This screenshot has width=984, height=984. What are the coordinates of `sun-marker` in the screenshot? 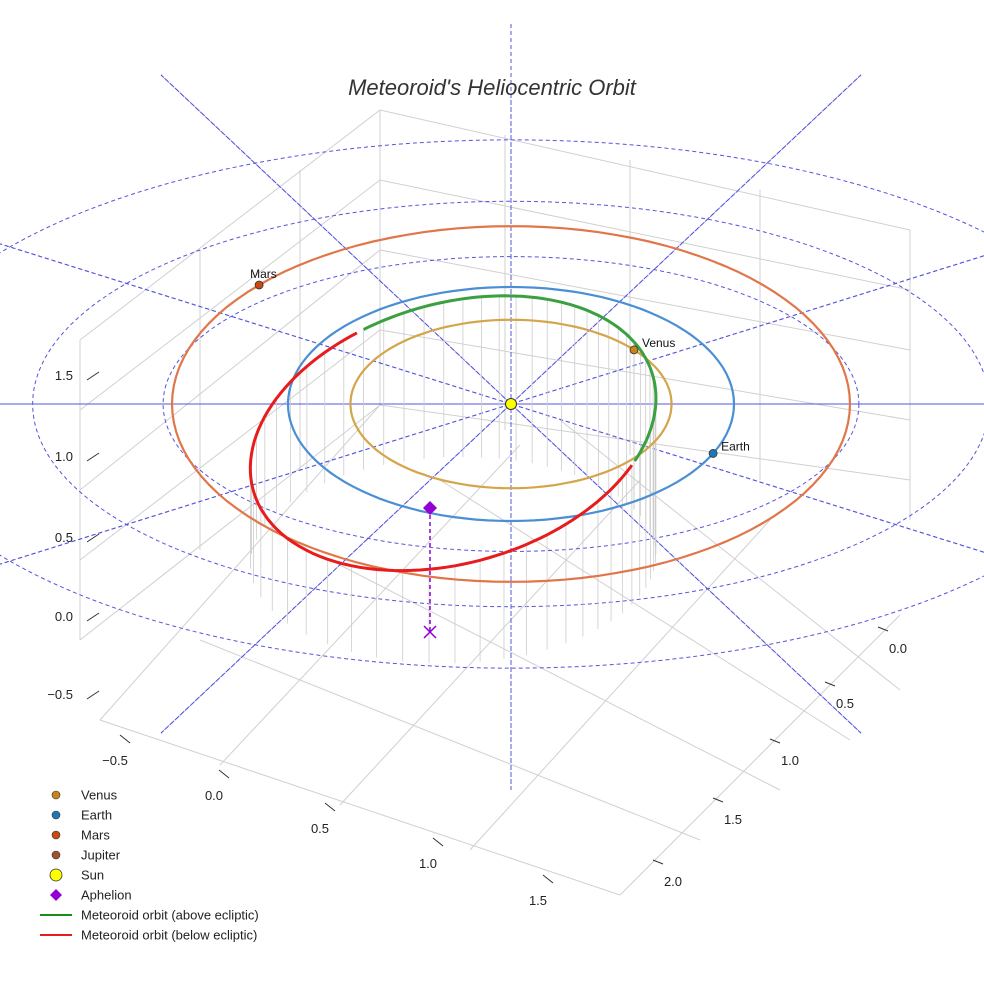 It's located at (511, 404).